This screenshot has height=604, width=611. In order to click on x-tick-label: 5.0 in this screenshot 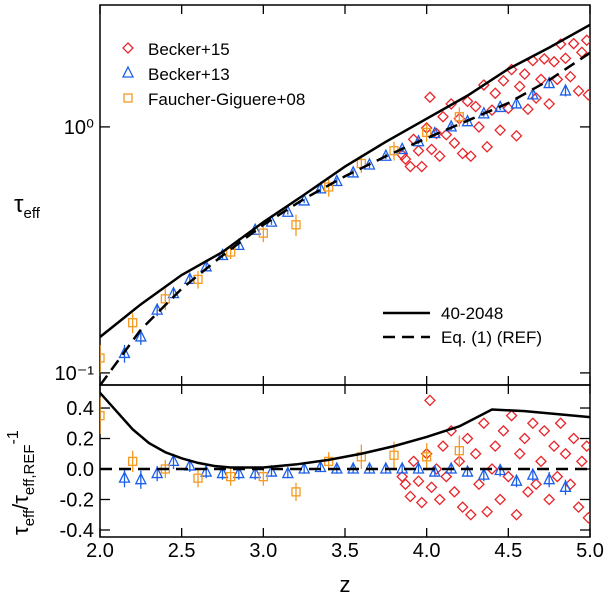, I will do `click(590, 551)`.